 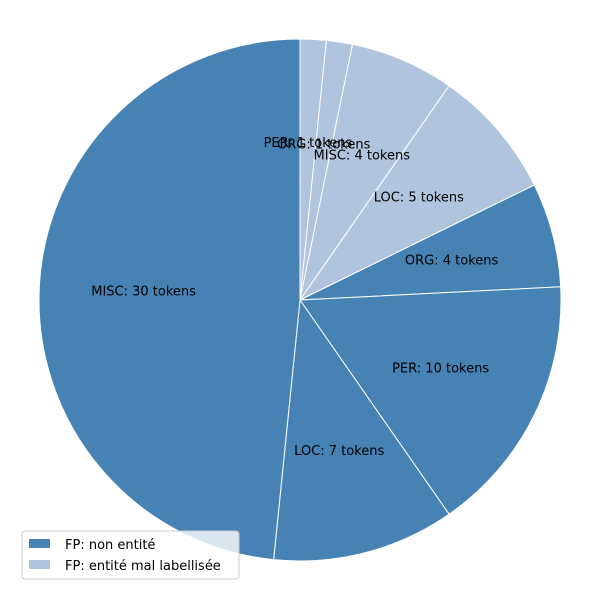 I want to click on slice-label-per-10-tokens-5: PER: 10 tokens, so click(x=440, y=368).